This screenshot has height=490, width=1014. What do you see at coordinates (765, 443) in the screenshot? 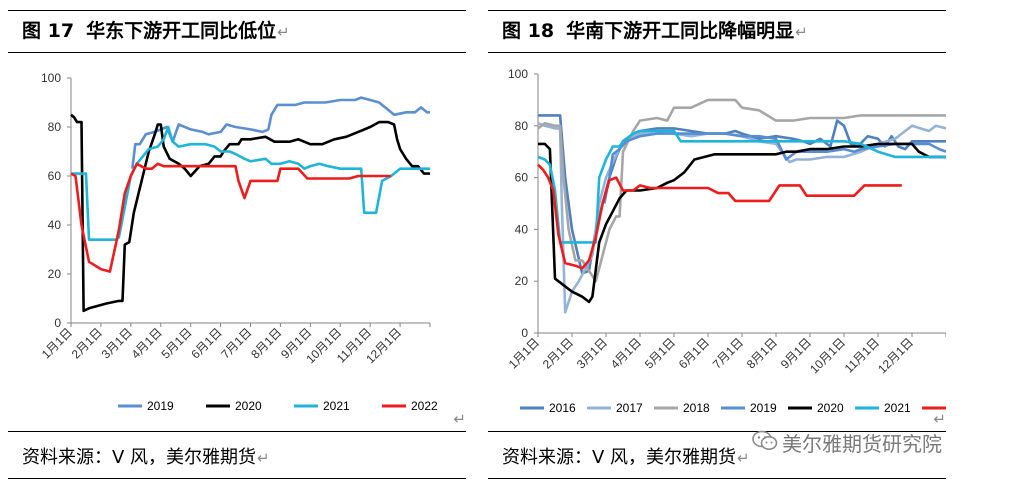
I see `wechat-icon` at bounding box center [765, 443].